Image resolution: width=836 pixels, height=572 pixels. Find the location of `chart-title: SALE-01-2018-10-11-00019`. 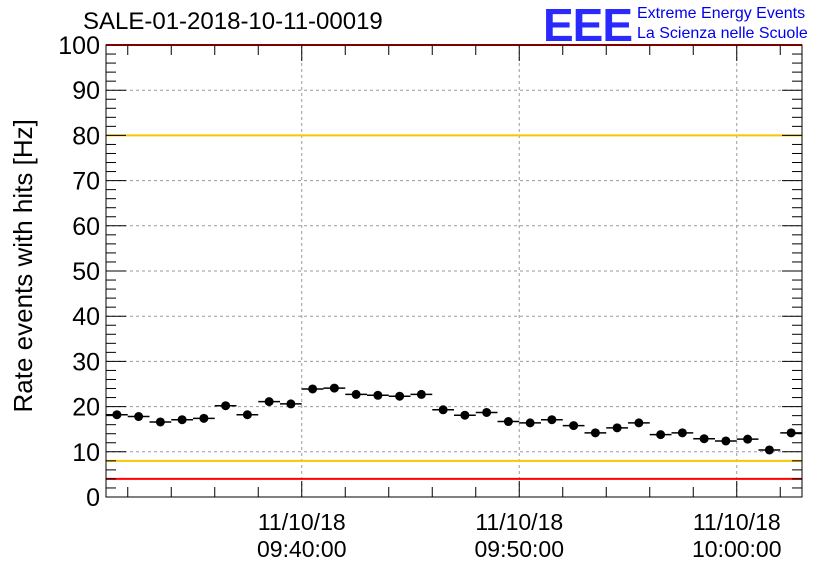

chart-title: SALE-01-2018-10-11-00019 is located at coordinates (233, 21).